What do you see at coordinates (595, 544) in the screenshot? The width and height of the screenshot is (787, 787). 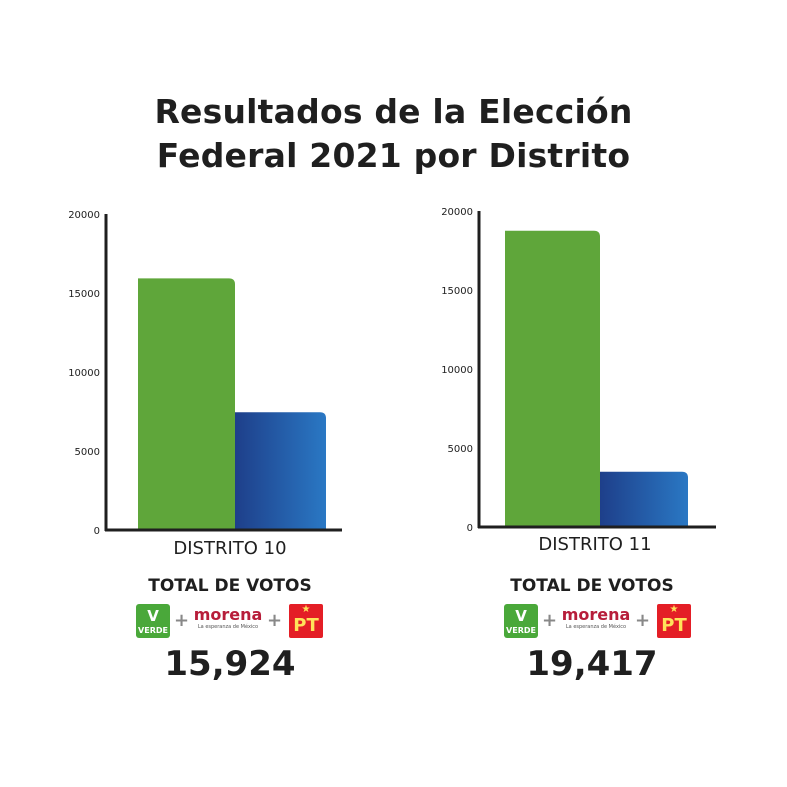 I see `district-label-11: DISTRITO 11` at bounding box center [595, 544].